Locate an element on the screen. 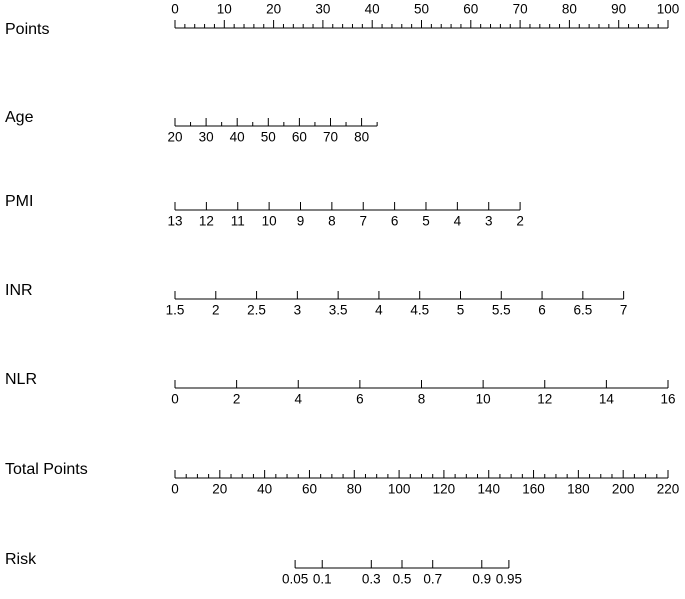 The height and width of the screenshot is (599, 685). tick-label: 0.95 is located at coordinates (509, 579).